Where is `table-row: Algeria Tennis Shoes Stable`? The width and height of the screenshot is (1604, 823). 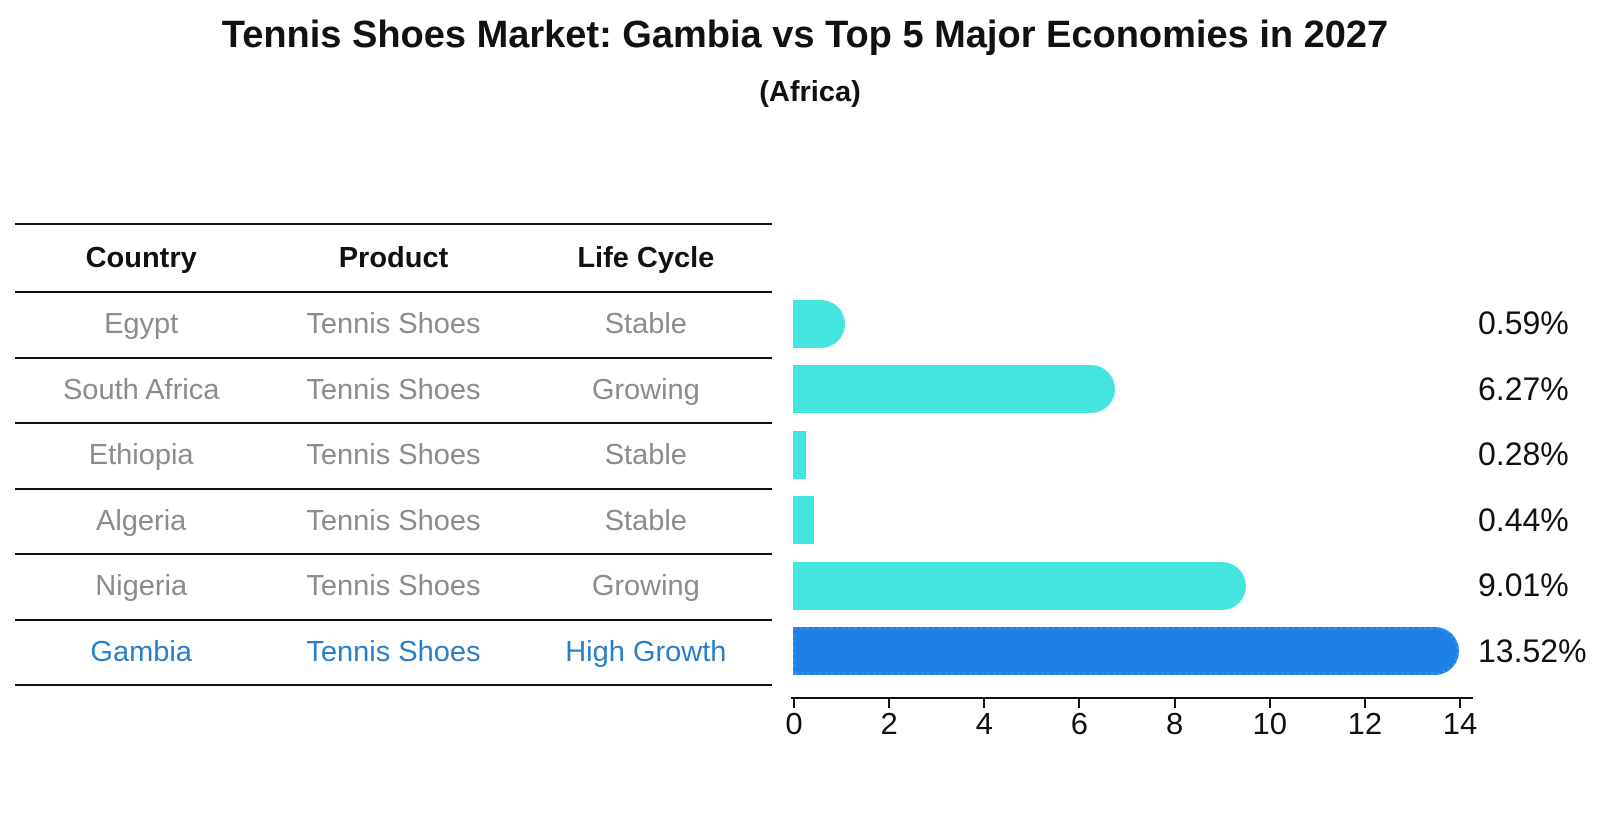
table-row: Algeria Tennis Shoes Stable is located at coordinates (393, 522).